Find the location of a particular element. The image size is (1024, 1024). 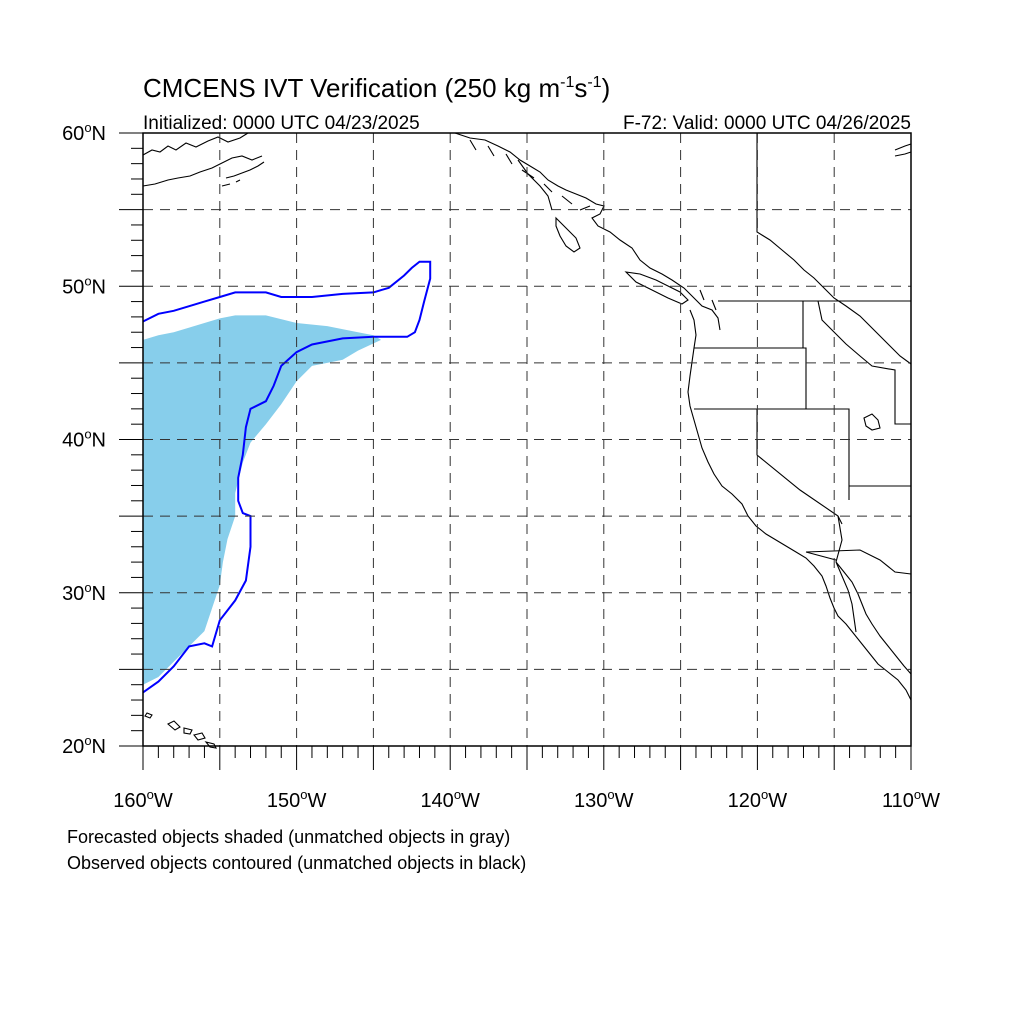

hawaii-islands is located at coordinates (180, 730).